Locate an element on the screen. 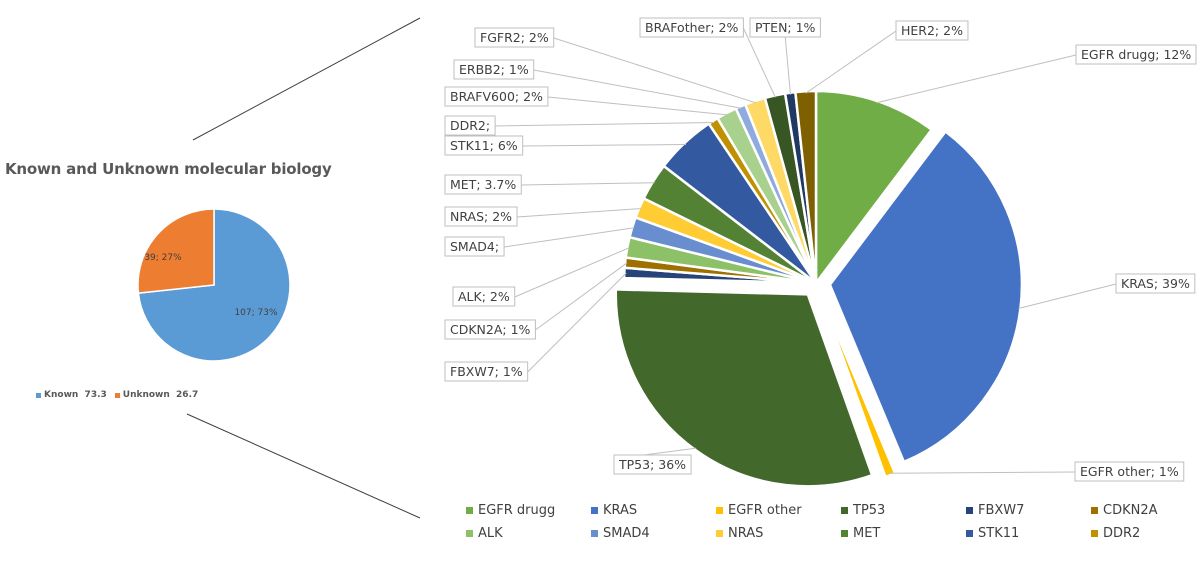  legend-item-met: MET is located at coordinates (903, 533).